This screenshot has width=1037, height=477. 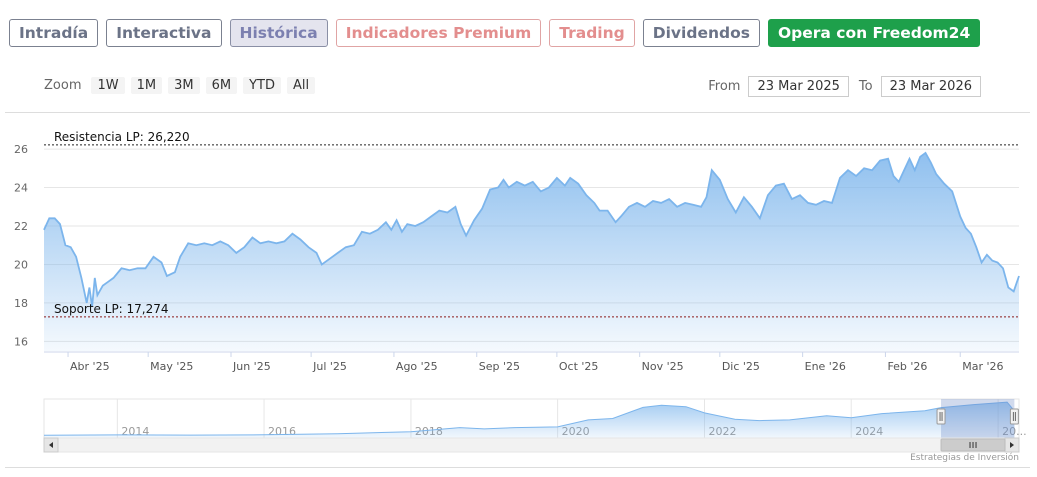 I want to click on x-tick-label: Feb '26, so click(x=907, y=366).